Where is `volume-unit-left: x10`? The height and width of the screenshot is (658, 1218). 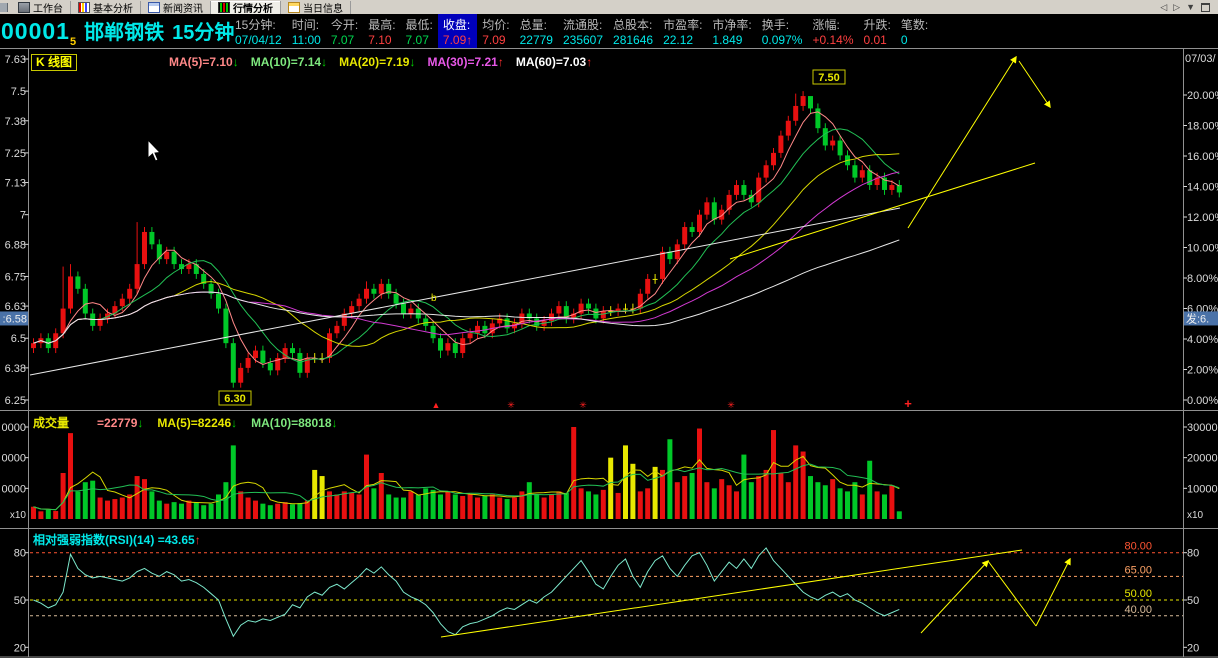
volume-unit-left: x10 is located at coordinates (18, 515).